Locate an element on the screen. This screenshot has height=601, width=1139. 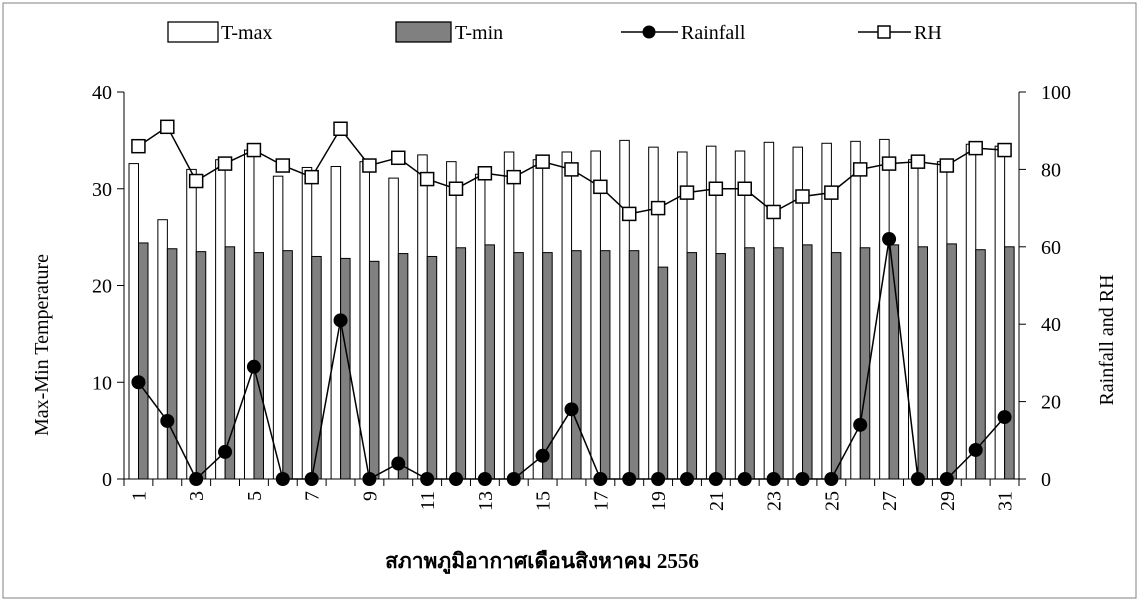
y-left-tick-label: 40 is located at coordinates (102, 93).